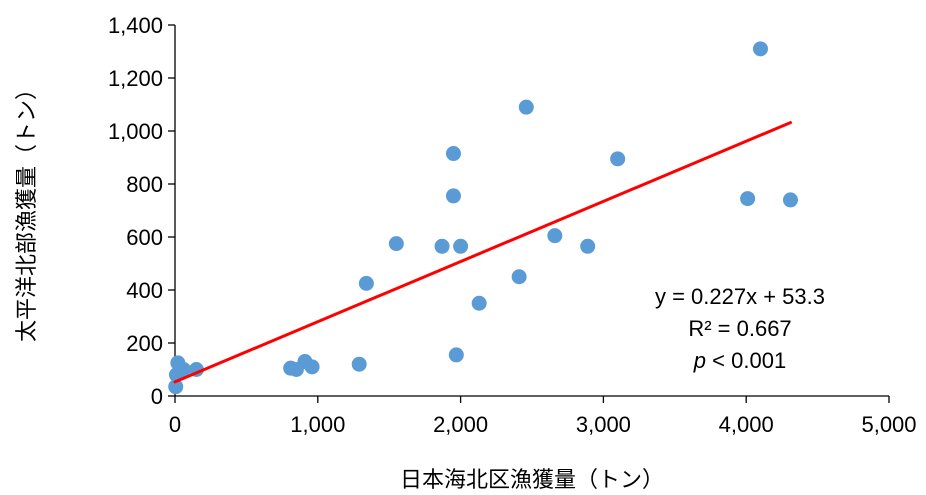 The width and height of the screenshot is (926, 495). What do you see at coordinates (603, 424) in the screenshot?
I see `x-tick-label: 3,000` at bounding box center [603, 424].